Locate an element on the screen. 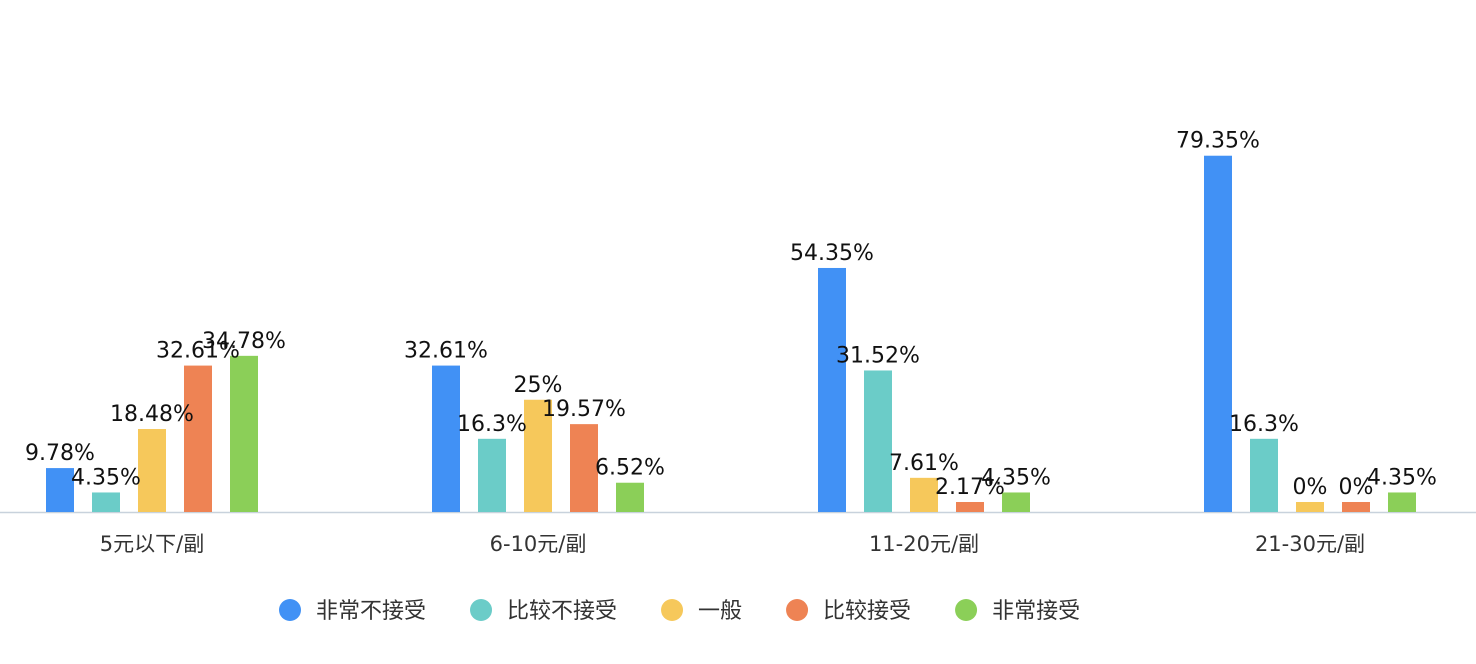 This screenshot has width=1476, height=664. x-tick-label-1: 5元以下/副 is located at coordinates (152, 544).